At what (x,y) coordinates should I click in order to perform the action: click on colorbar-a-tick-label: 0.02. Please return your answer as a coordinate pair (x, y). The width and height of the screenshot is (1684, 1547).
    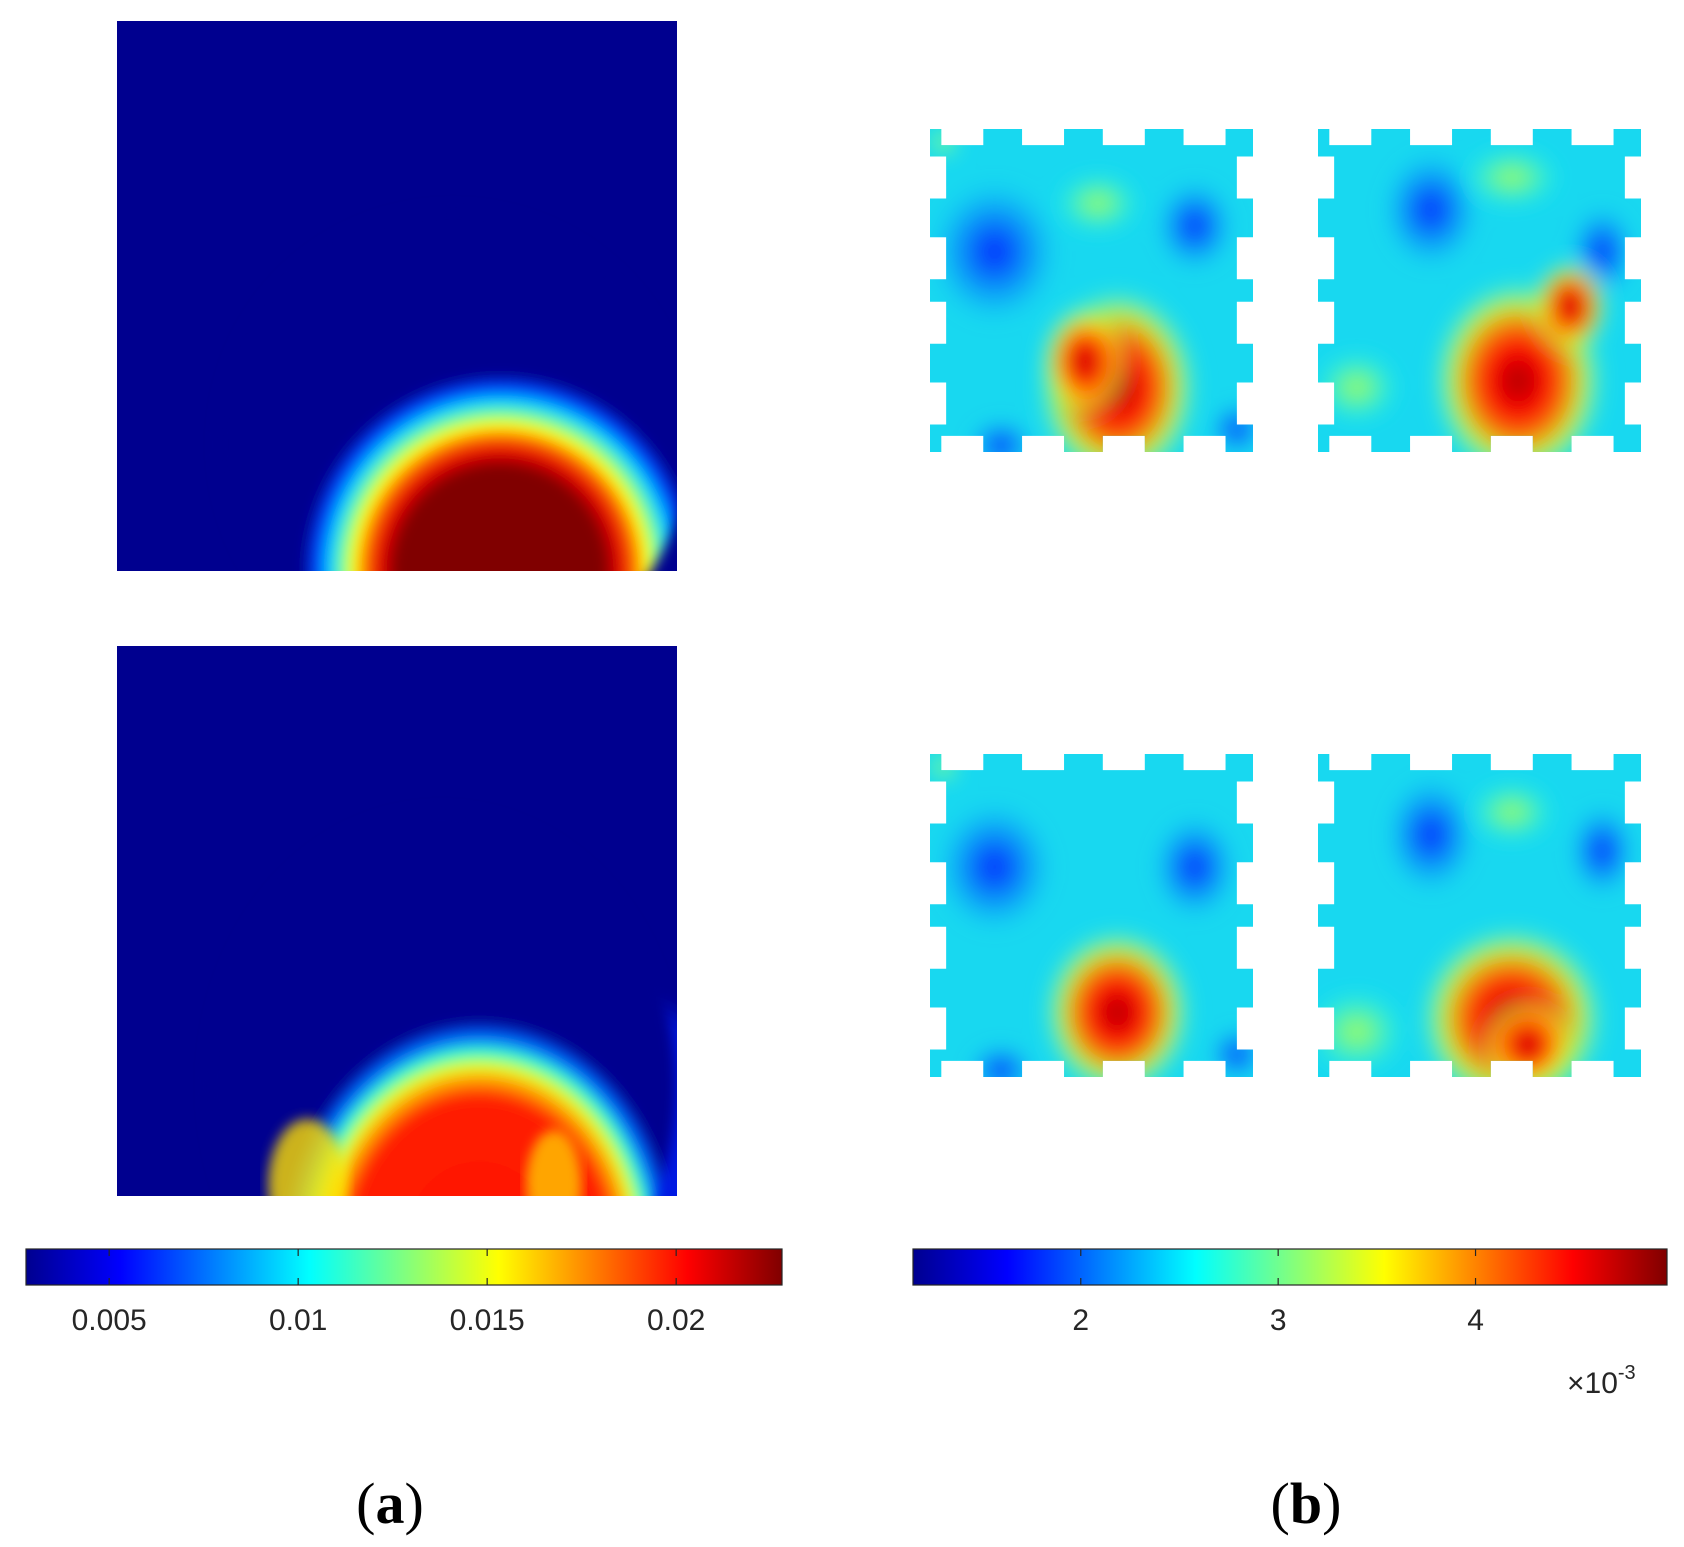
    Looking at the image, I should click on (676, 1320).